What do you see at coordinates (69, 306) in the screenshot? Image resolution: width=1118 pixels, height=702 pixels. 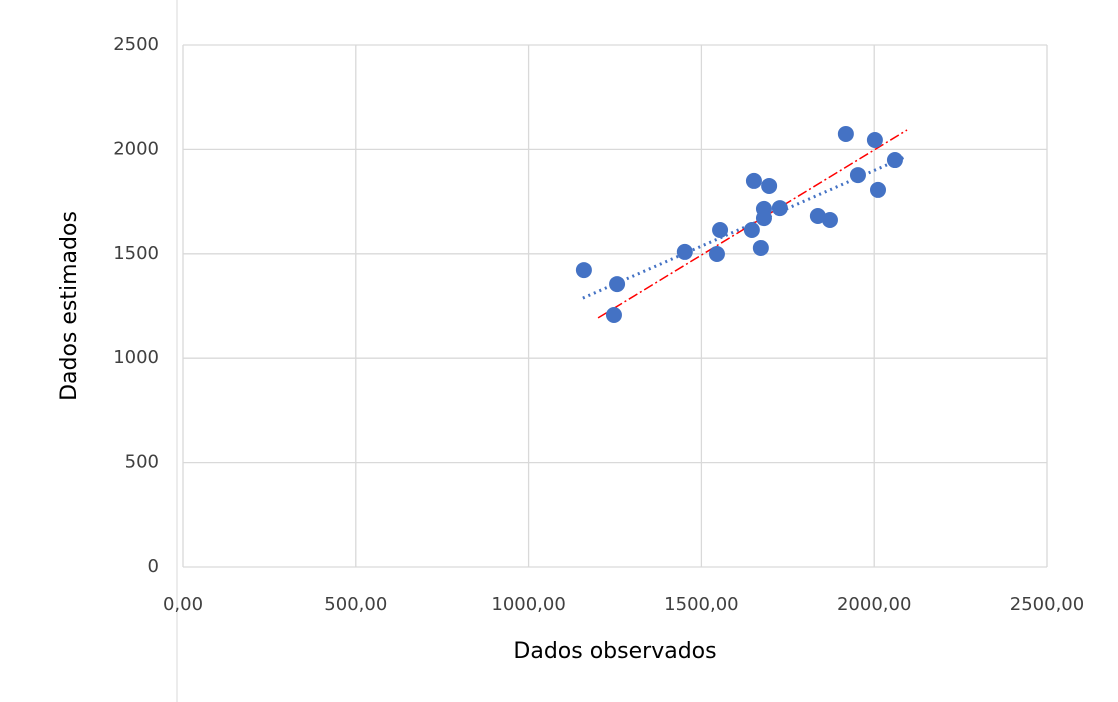 I see `y-axis-title: Dados estimados` at bounding box center [69, 306].